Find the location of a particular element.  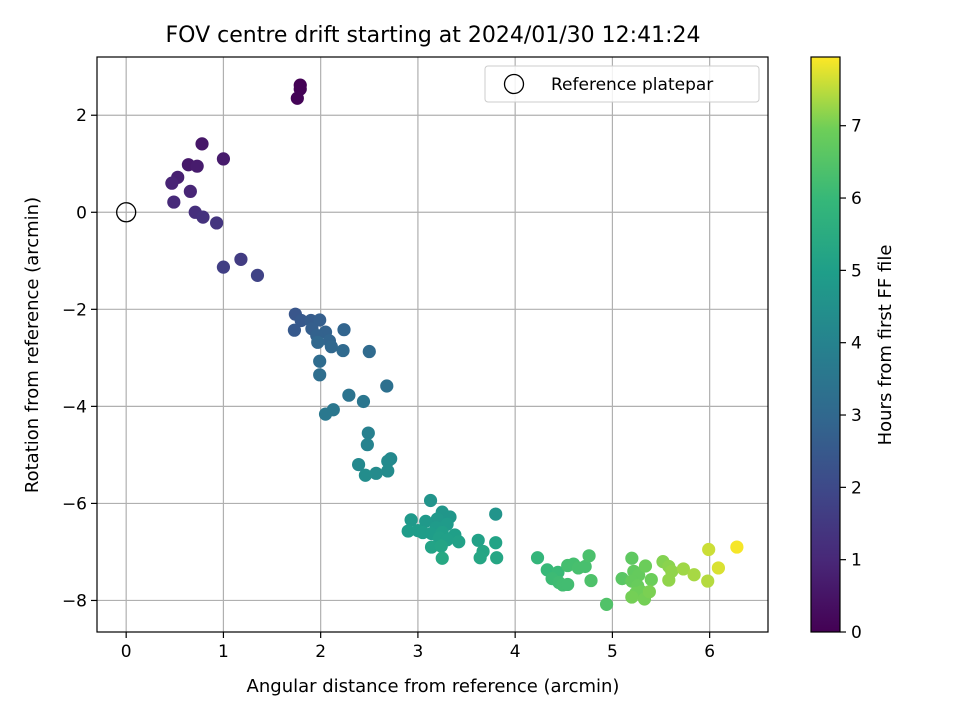

x-axis-ticks: 0 1 2 3 4 5 6 is located at coordinates (418, 647).